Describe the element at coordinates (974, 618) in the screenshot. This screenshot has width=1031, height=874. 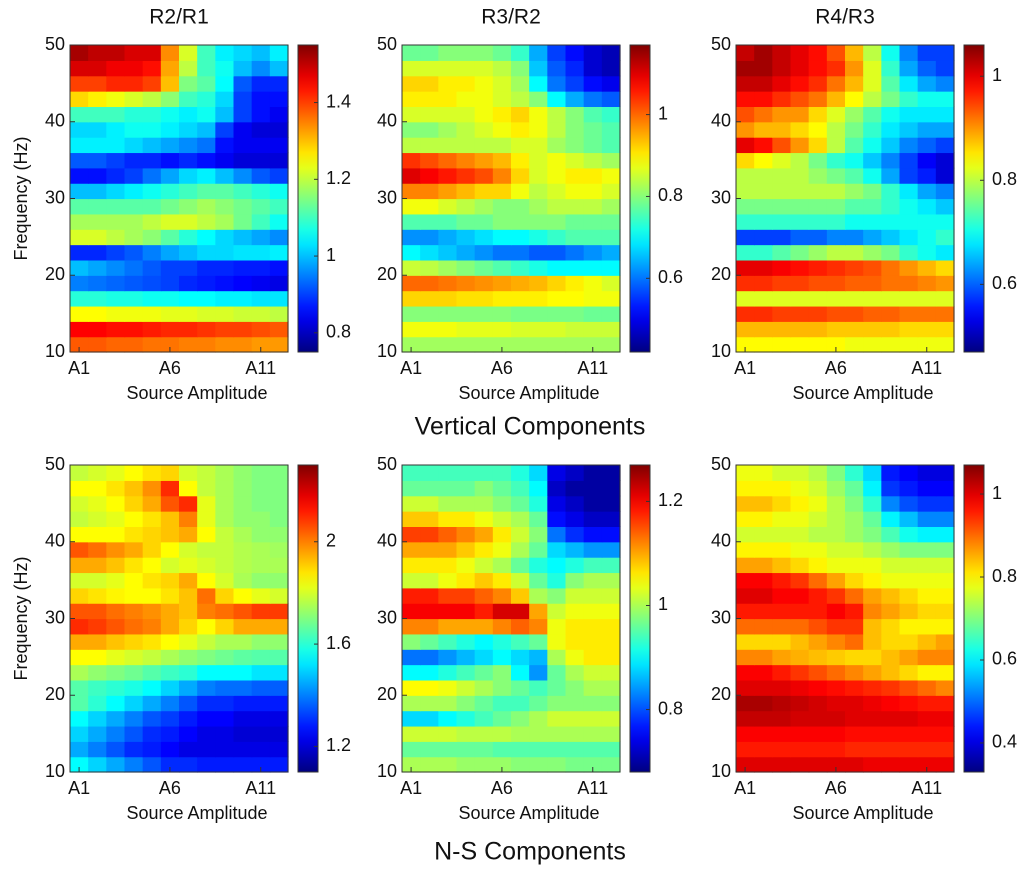
I see `colorbar` at that location.